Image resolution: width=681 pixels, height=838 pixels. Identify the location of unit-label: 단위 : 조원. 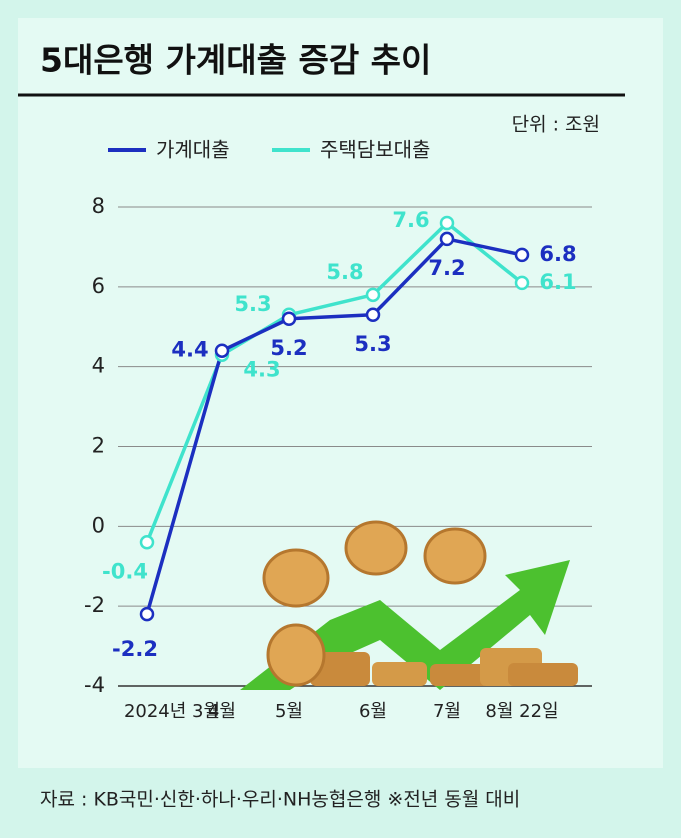
(556, 125).